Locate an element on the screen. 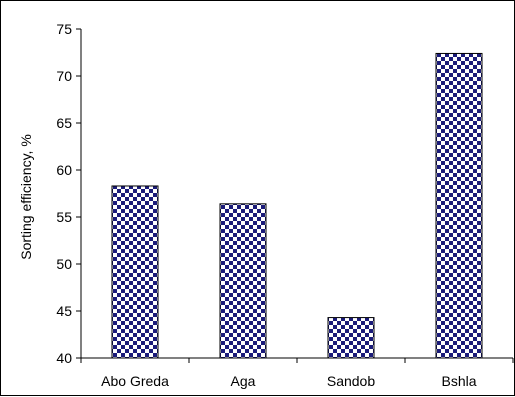 The height and width of the screenshot is (397, 515). y-ticks: 40 45 50 55 60 65 70 75 is located at coordinates (68, 193).